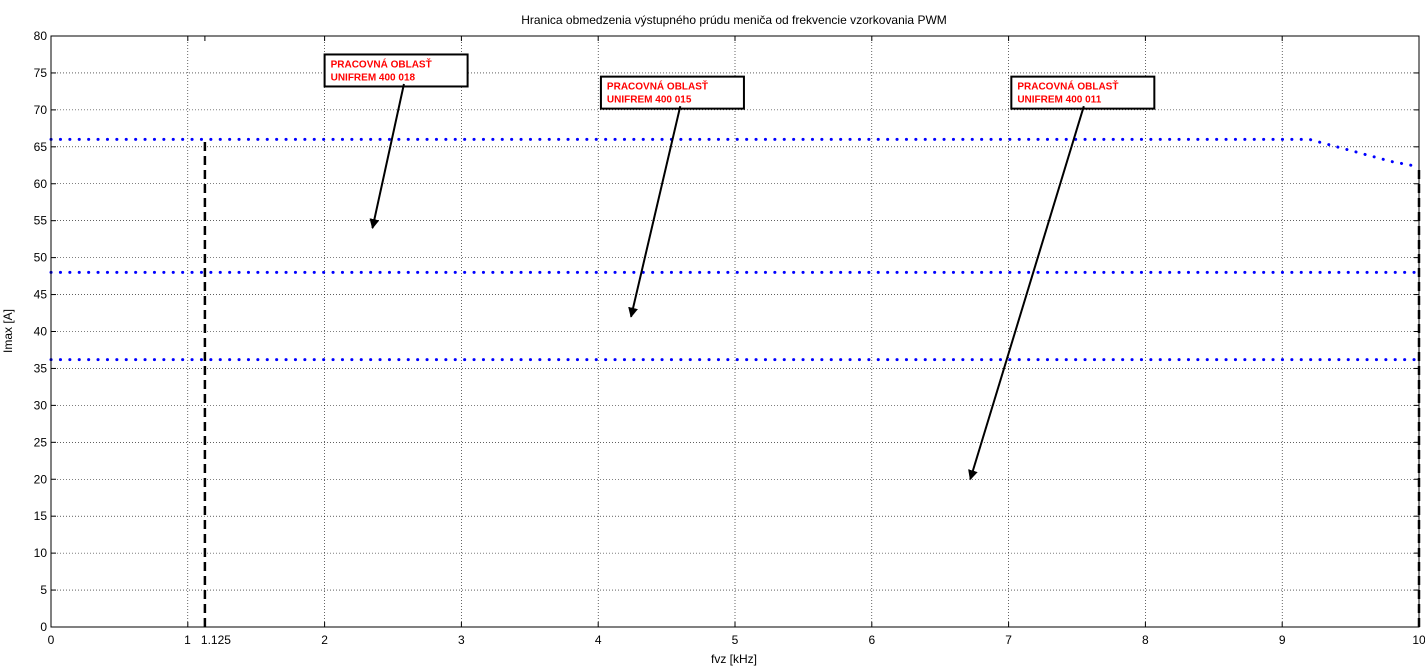 The width and height of the screenshot is (1425, 667). Describe the element at coordinates (373, 77) in the screenshot. I see `annotation-text: UNIFREM 400 018` at that location.